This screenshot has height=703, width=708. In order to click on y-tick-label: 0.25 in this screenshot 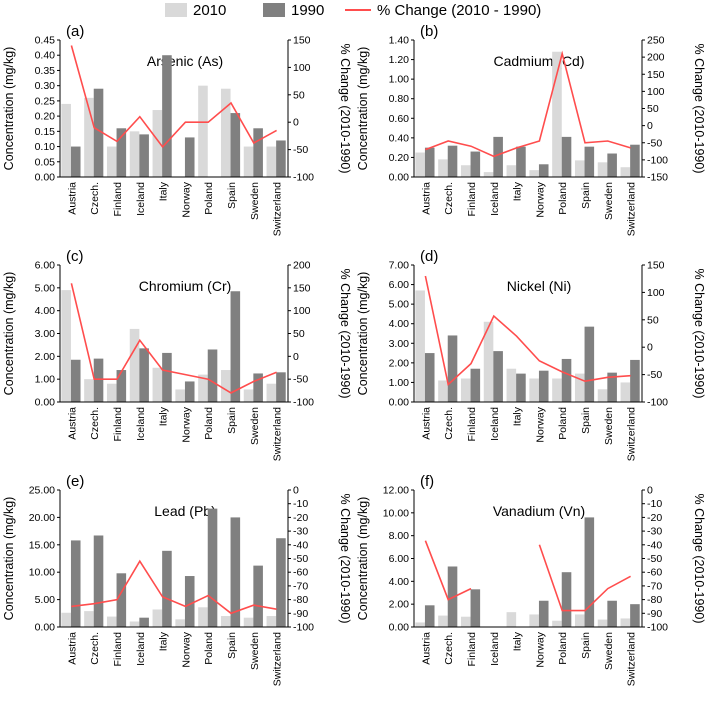, I will do `click(45, 101)`.